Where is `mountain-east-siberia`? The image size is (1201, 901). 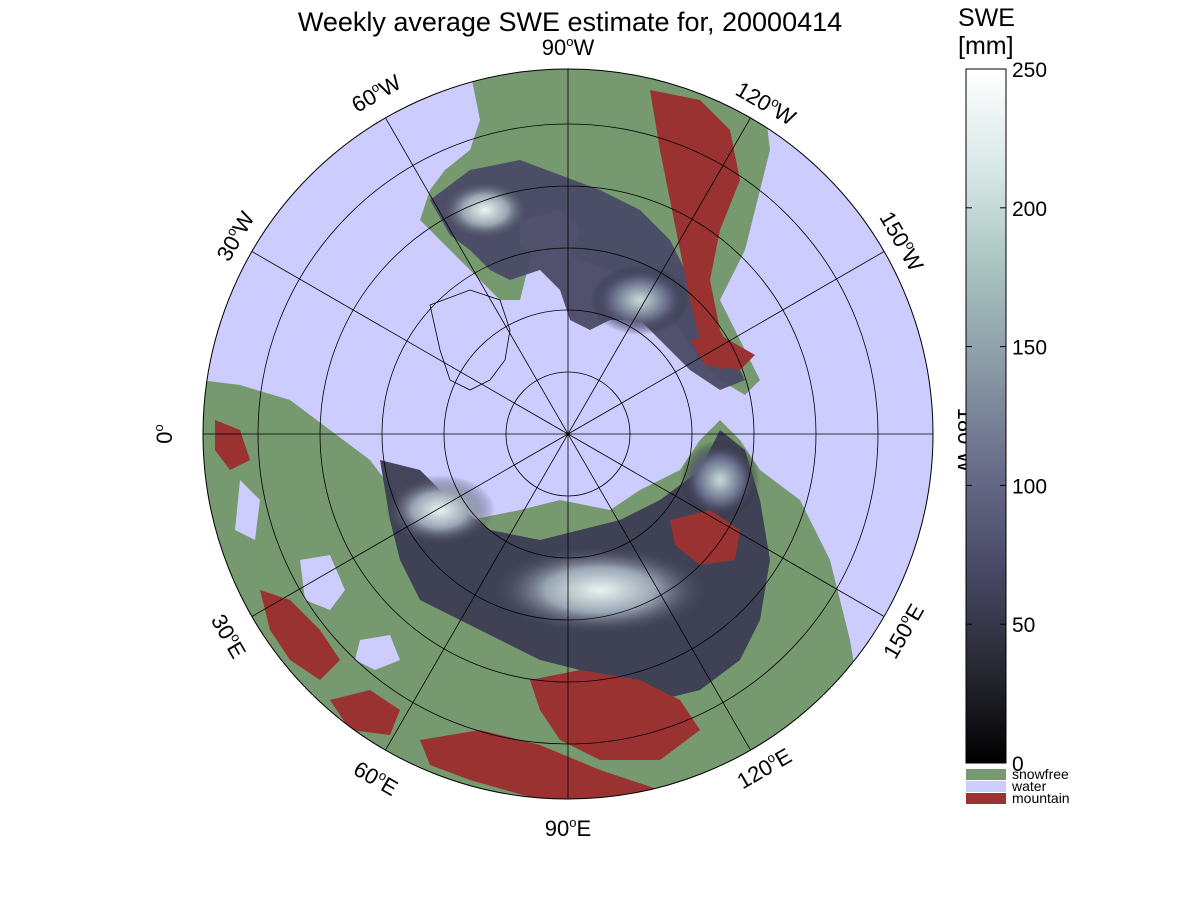
mountain-east-siberia is located at coordinates (705, 537).